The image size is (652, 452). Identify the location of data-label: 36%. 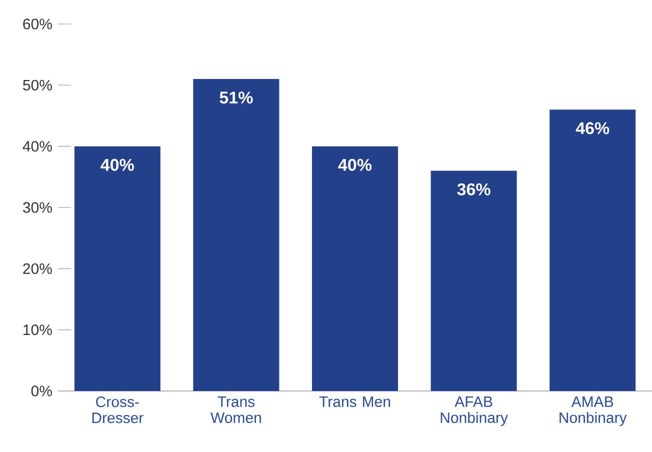
(473, 189).